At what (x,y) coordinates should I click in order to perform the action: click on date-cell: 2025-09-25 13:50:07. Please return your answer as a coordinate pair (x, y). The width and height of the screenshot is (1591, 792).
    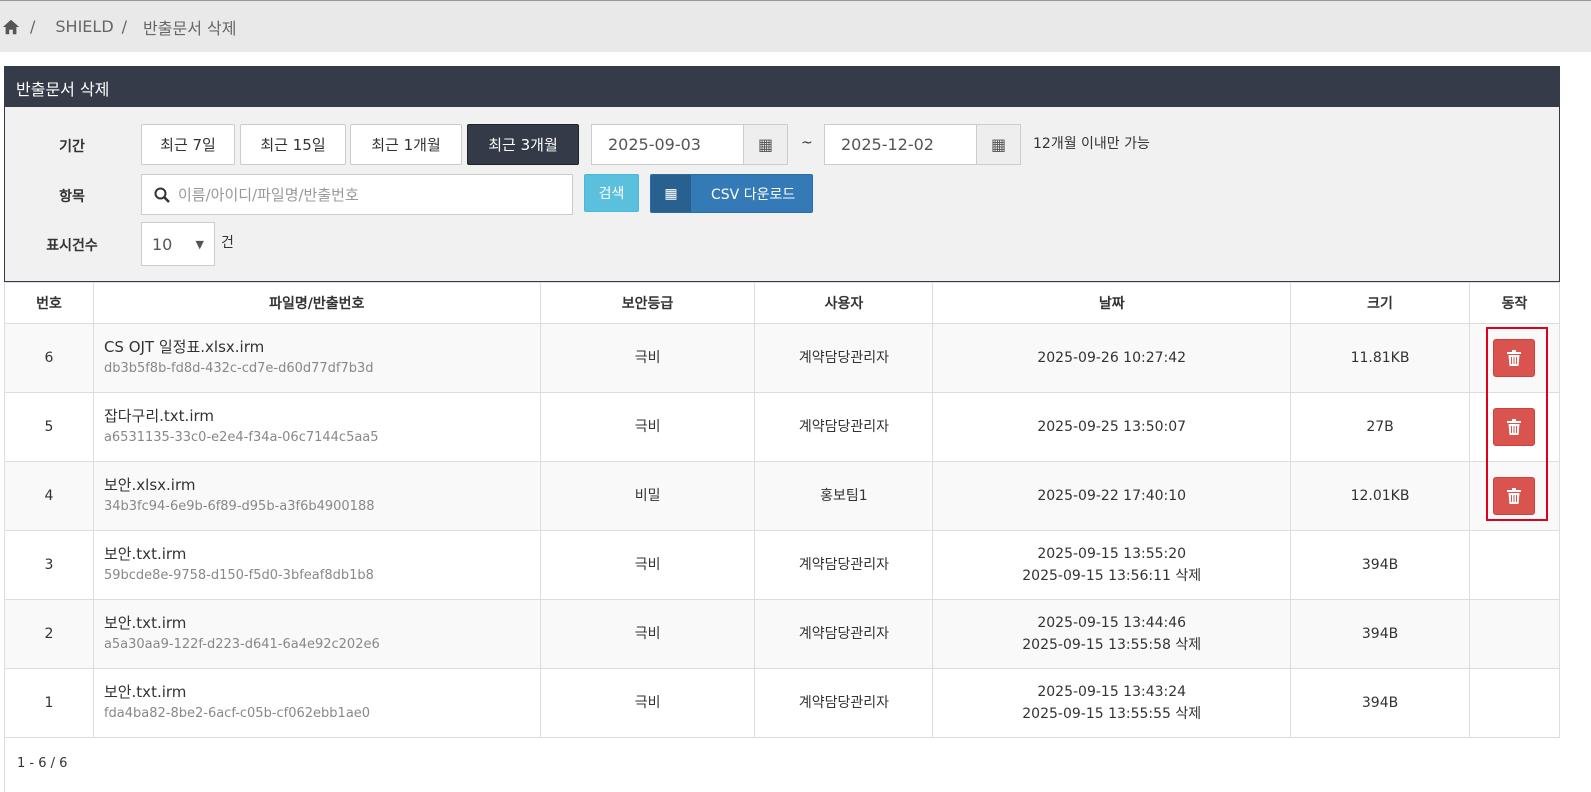
    Looking at the image, I should click on (1112, 427).